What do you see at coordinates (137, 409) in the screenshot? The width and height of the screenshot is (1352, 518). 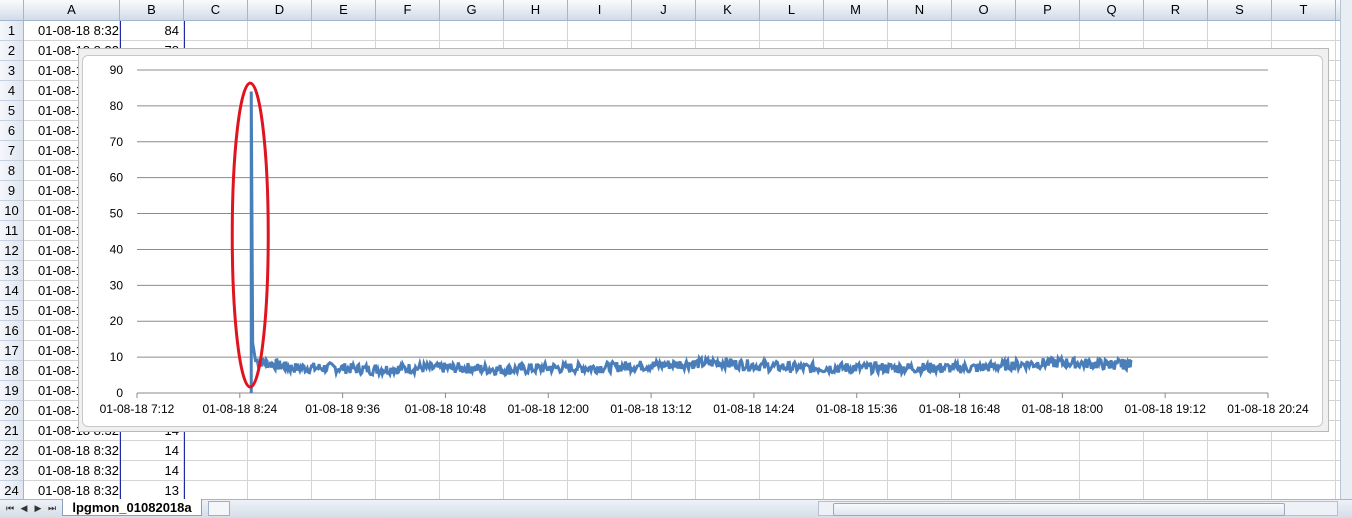 I see `x-tick-label: 01-08-18 7:12` at bounding box center [137, 409].